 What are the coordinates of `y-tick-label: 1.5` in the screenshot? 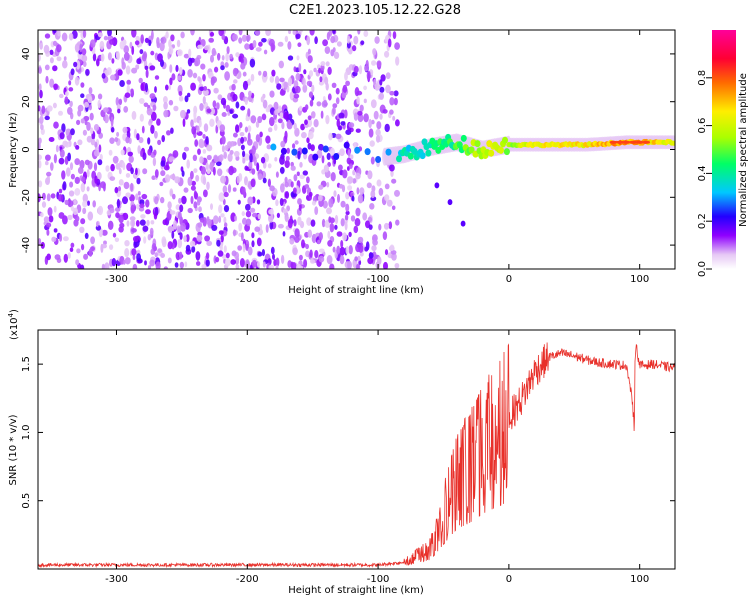 It's located at (26, 364).